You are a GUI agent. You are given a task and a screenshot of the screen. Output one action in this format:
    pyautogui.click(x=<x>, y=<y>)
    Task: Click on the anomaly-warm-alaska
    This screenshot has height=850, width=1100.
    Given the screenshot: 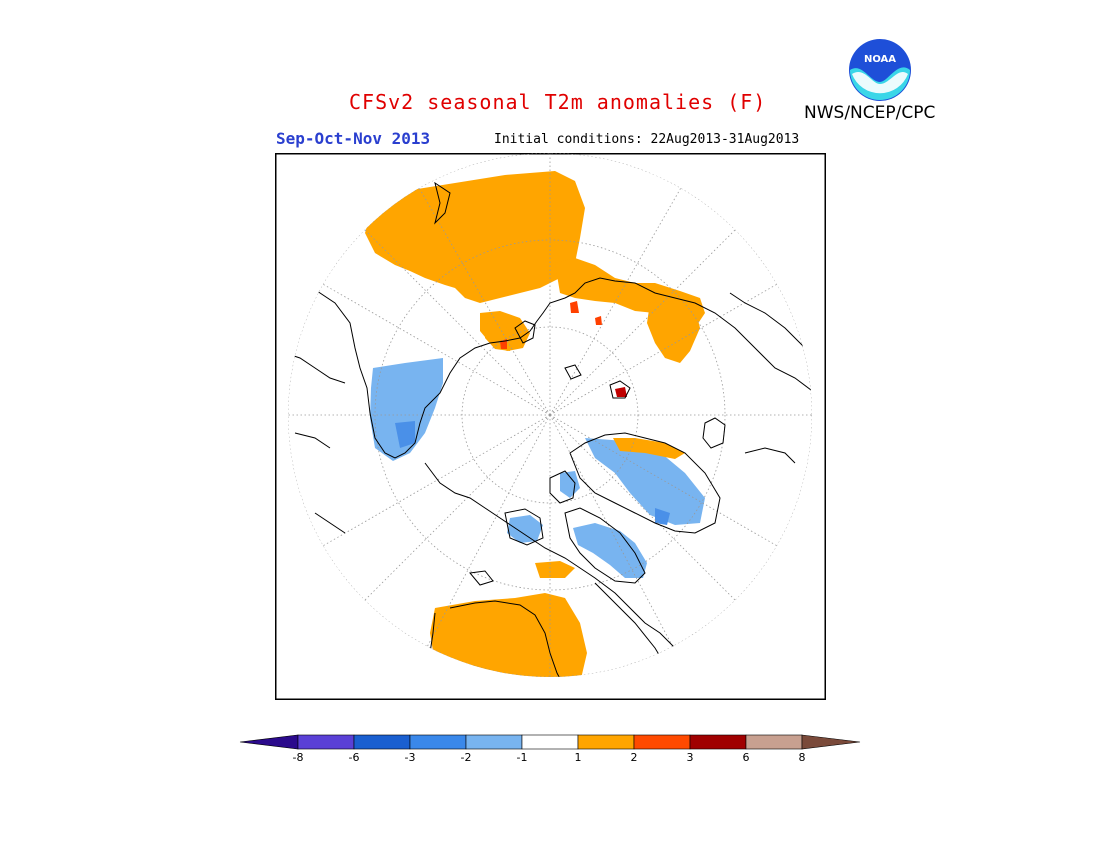 What is the action you would take?
    pyautogui.click(x=649, y=448)
    